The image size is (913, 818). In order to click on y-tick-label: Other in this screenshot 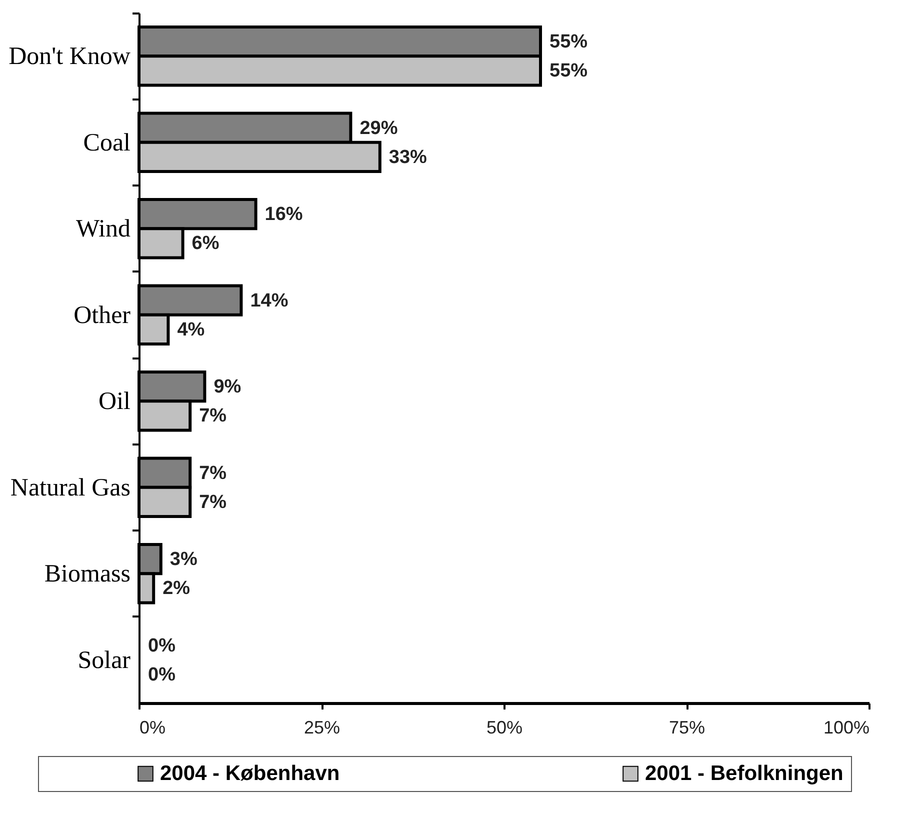, I will do `click(103, 315)`.